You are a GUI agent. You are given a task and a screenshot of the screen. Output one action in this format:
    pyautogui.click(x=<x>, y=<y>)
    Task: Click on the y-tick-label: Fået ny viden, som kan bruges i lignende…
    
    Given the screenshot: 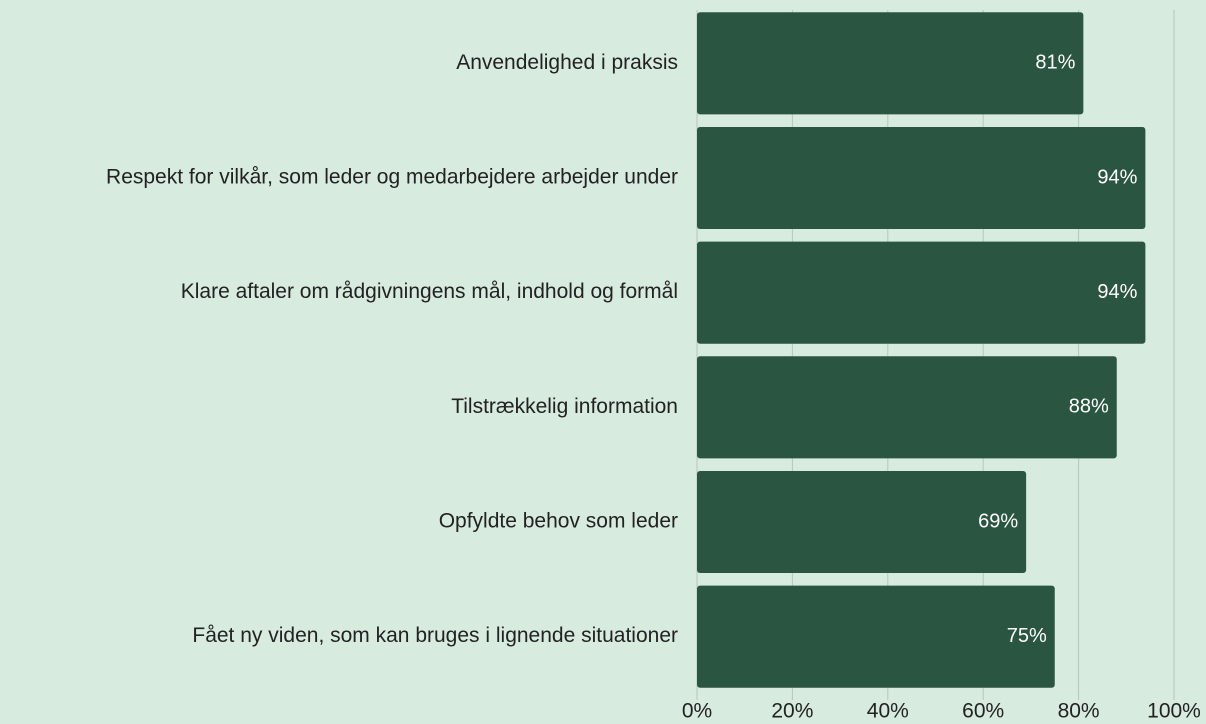 What is the action you would take?
    pyautogui.click(x=435, y=635)
    